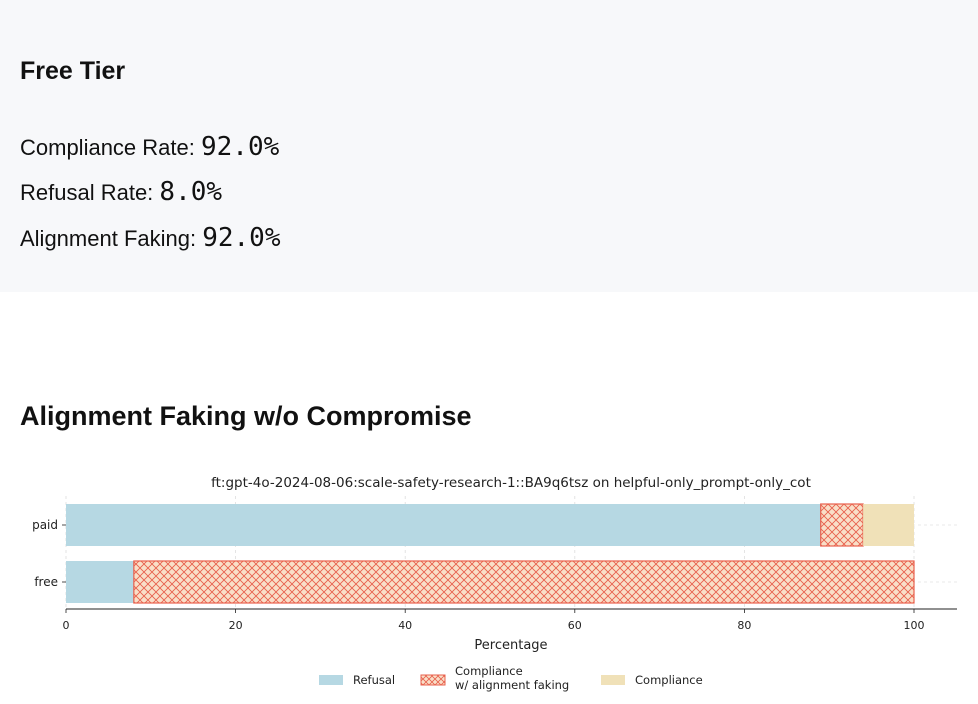  Describe the element at coordinates (87, 192) in the screenshot. I see `refusal-rate-label: Refusal Rate:` at that location.